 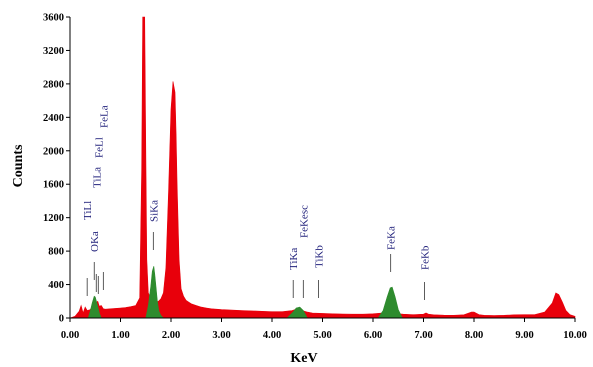 What do you see at coordinates (392, 238) in the screenshot?
I see `peak-label: FeKa` at bounding box center [392, 238].